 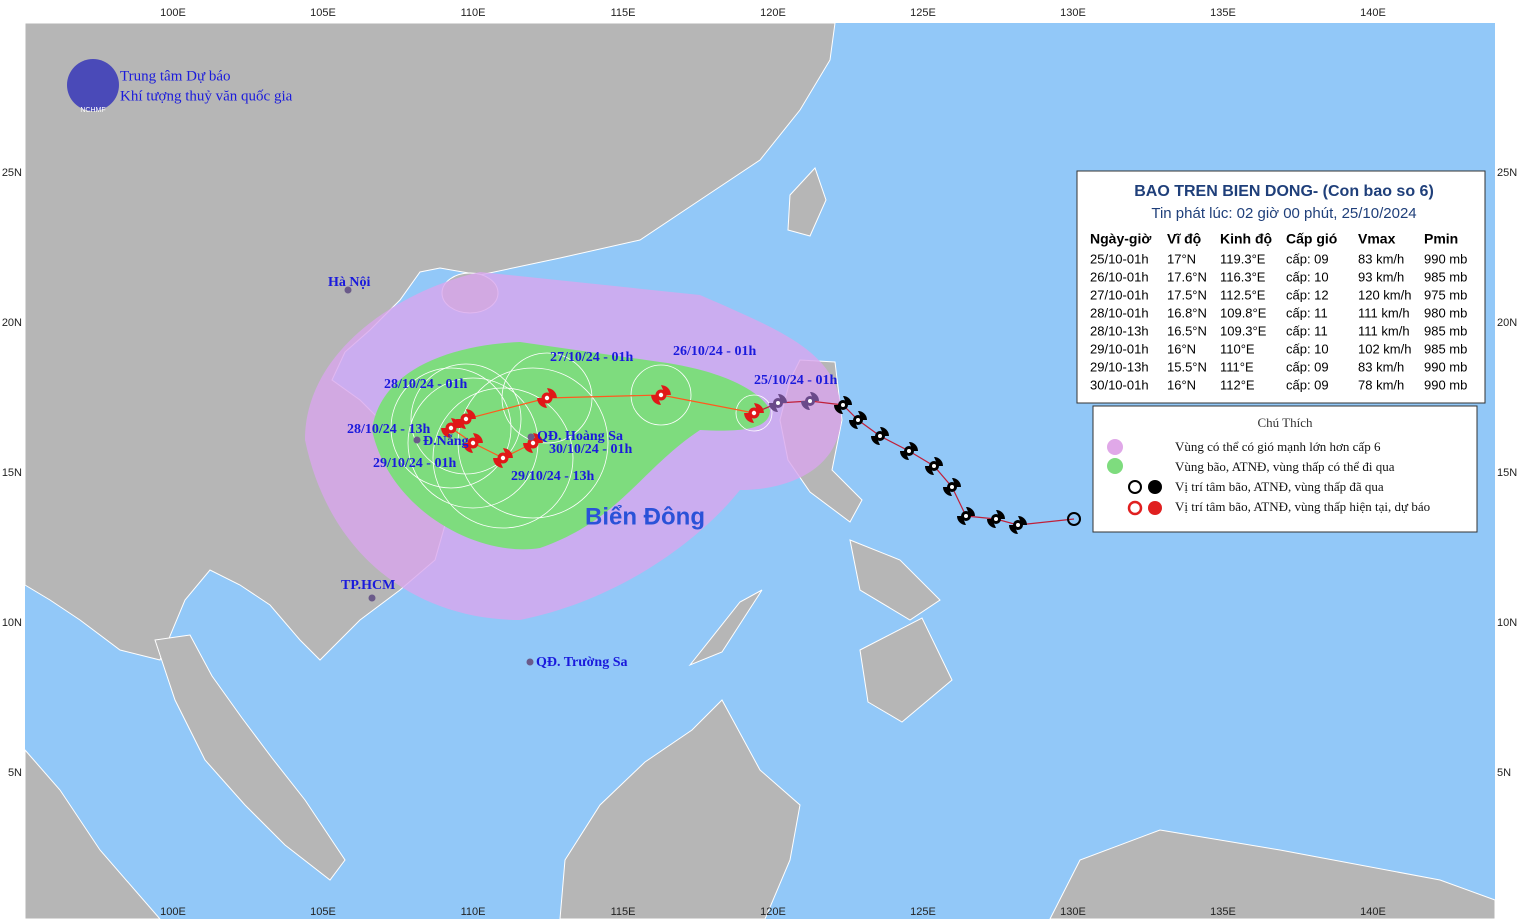 I want to click on table-cell: 109.8°E, so click(x=1243, y=312).